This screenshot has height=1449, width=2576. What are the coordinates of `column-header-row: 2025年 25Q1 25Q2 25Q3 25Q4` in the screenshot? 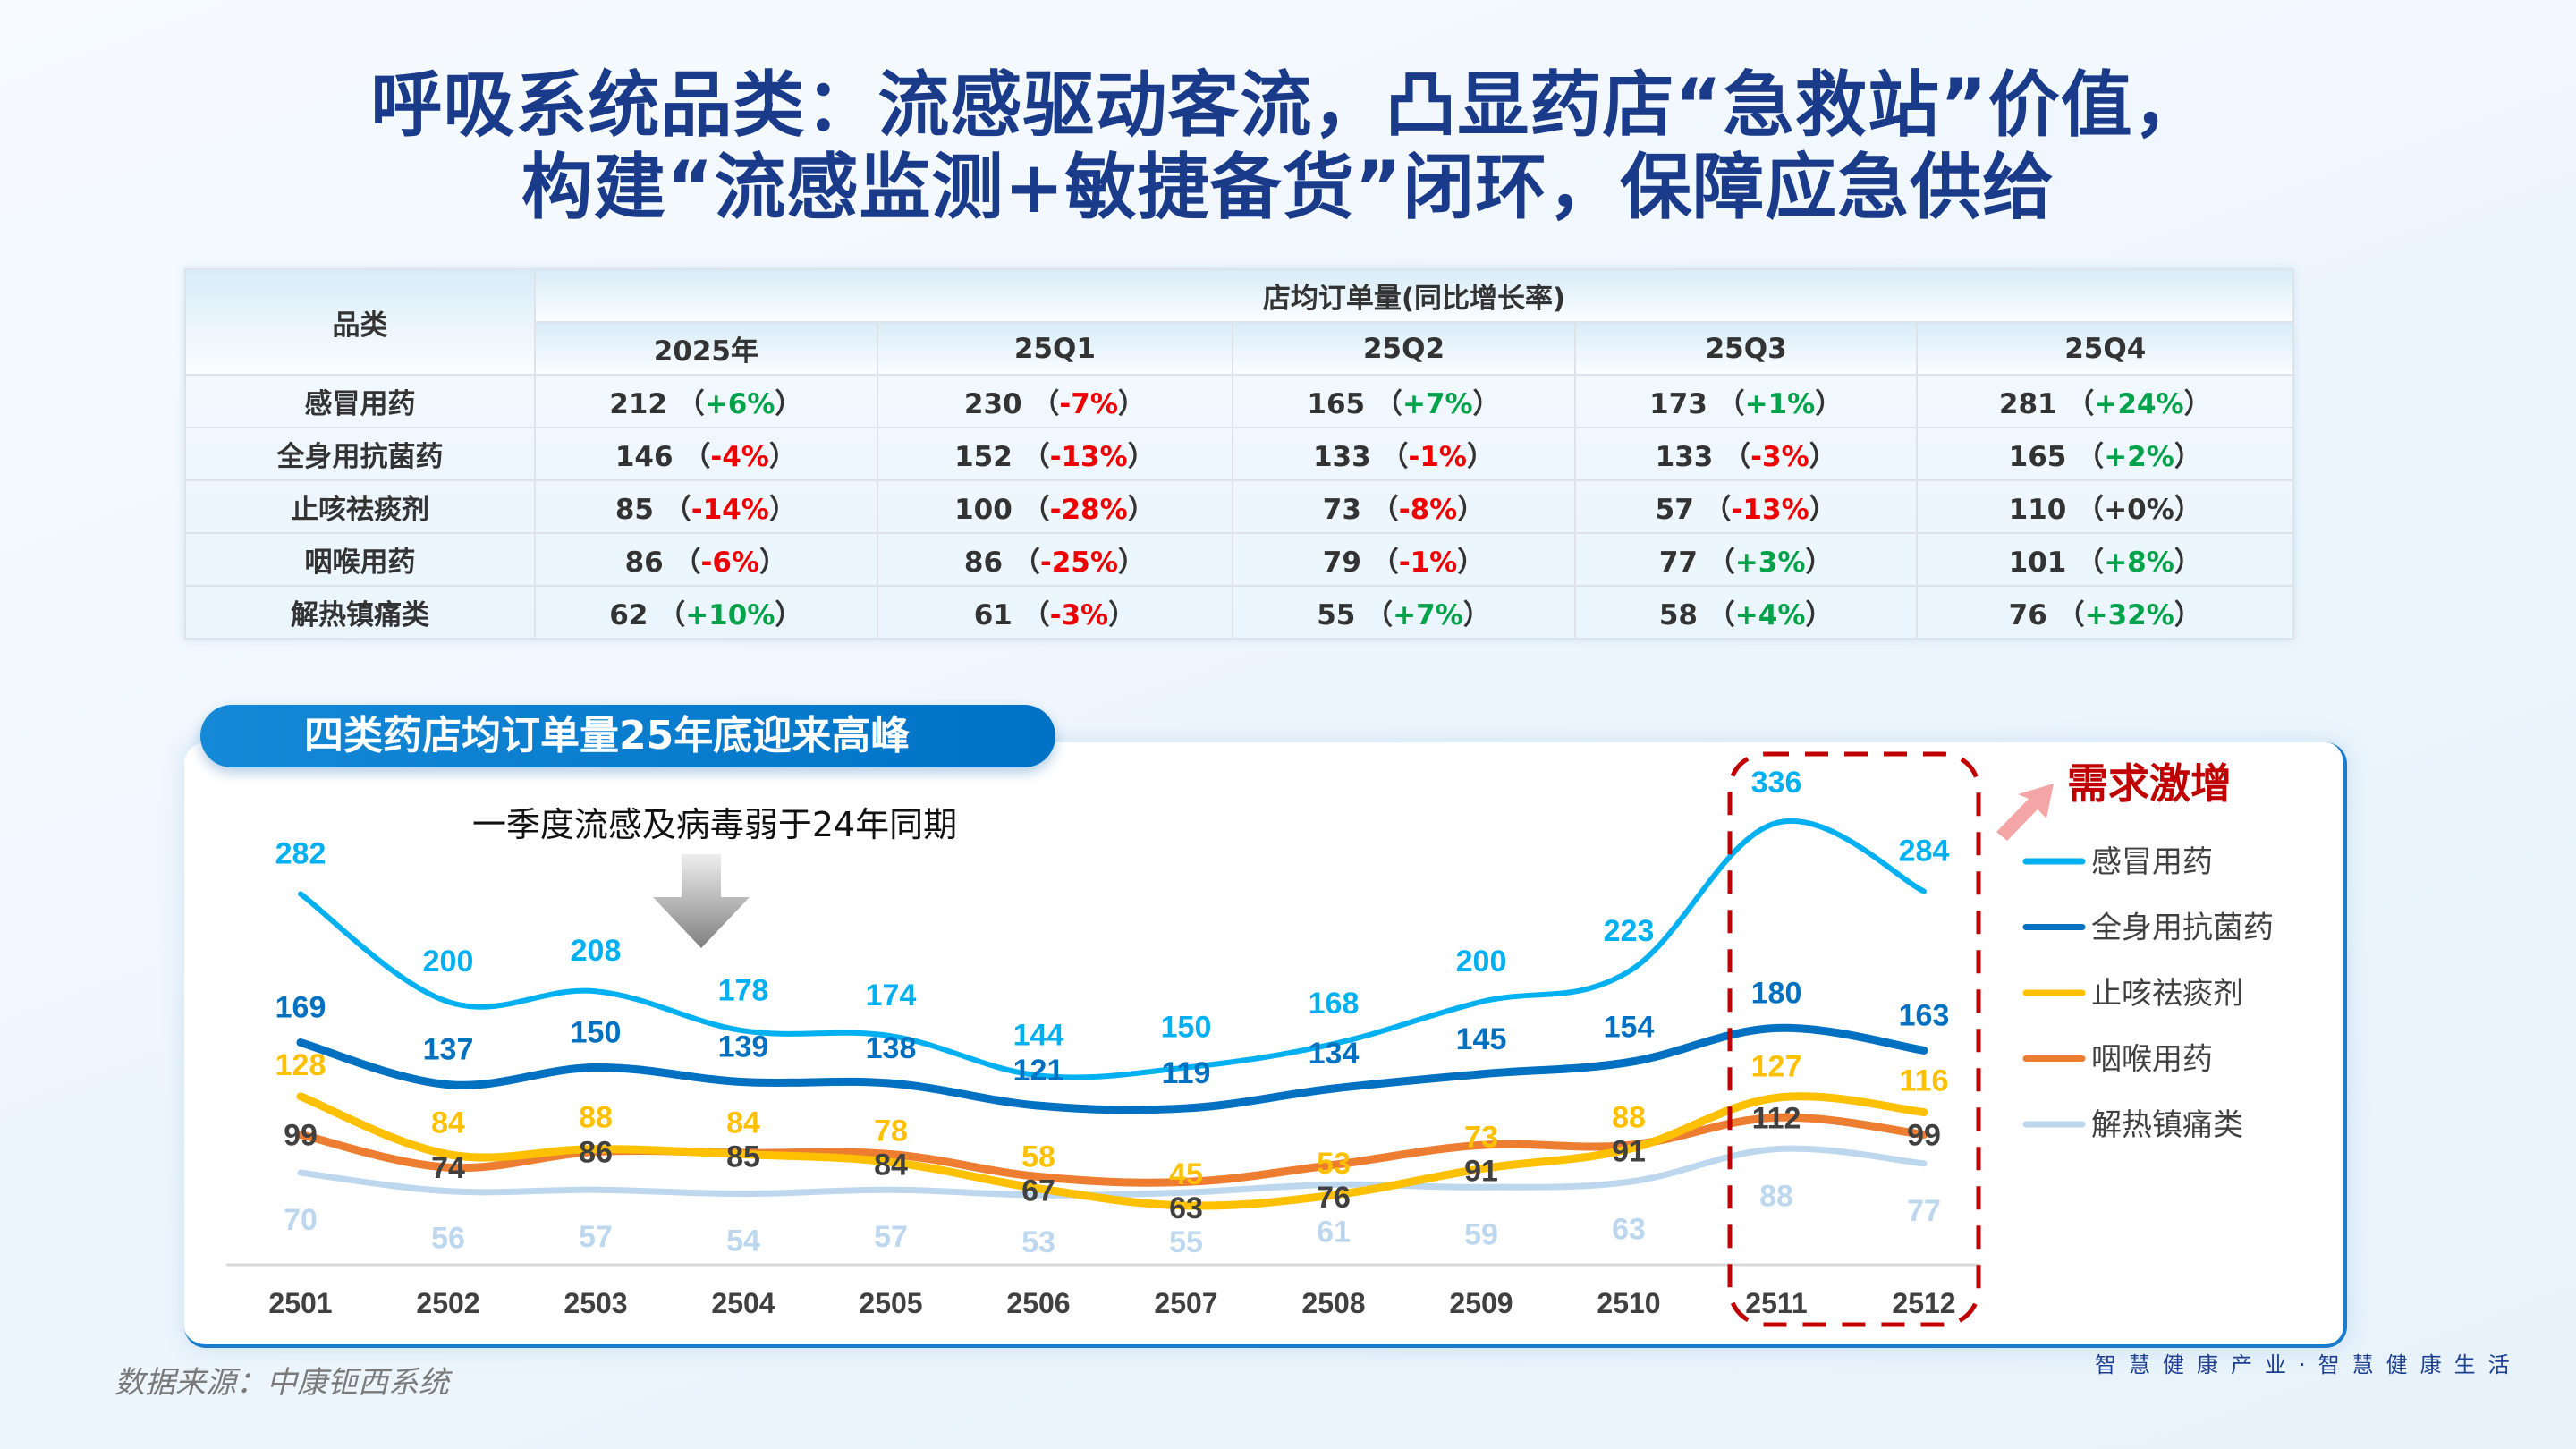 It's located at (1239, 348).